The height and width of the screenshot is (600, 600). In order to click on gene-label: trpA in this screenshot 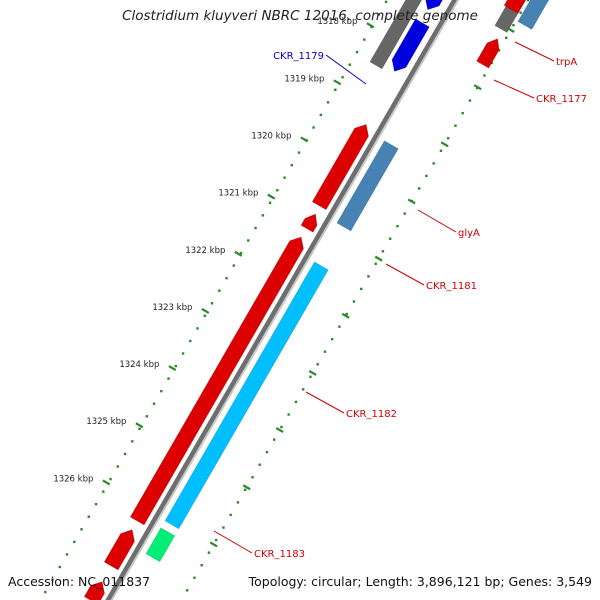, I will do `click(566, 62)`.